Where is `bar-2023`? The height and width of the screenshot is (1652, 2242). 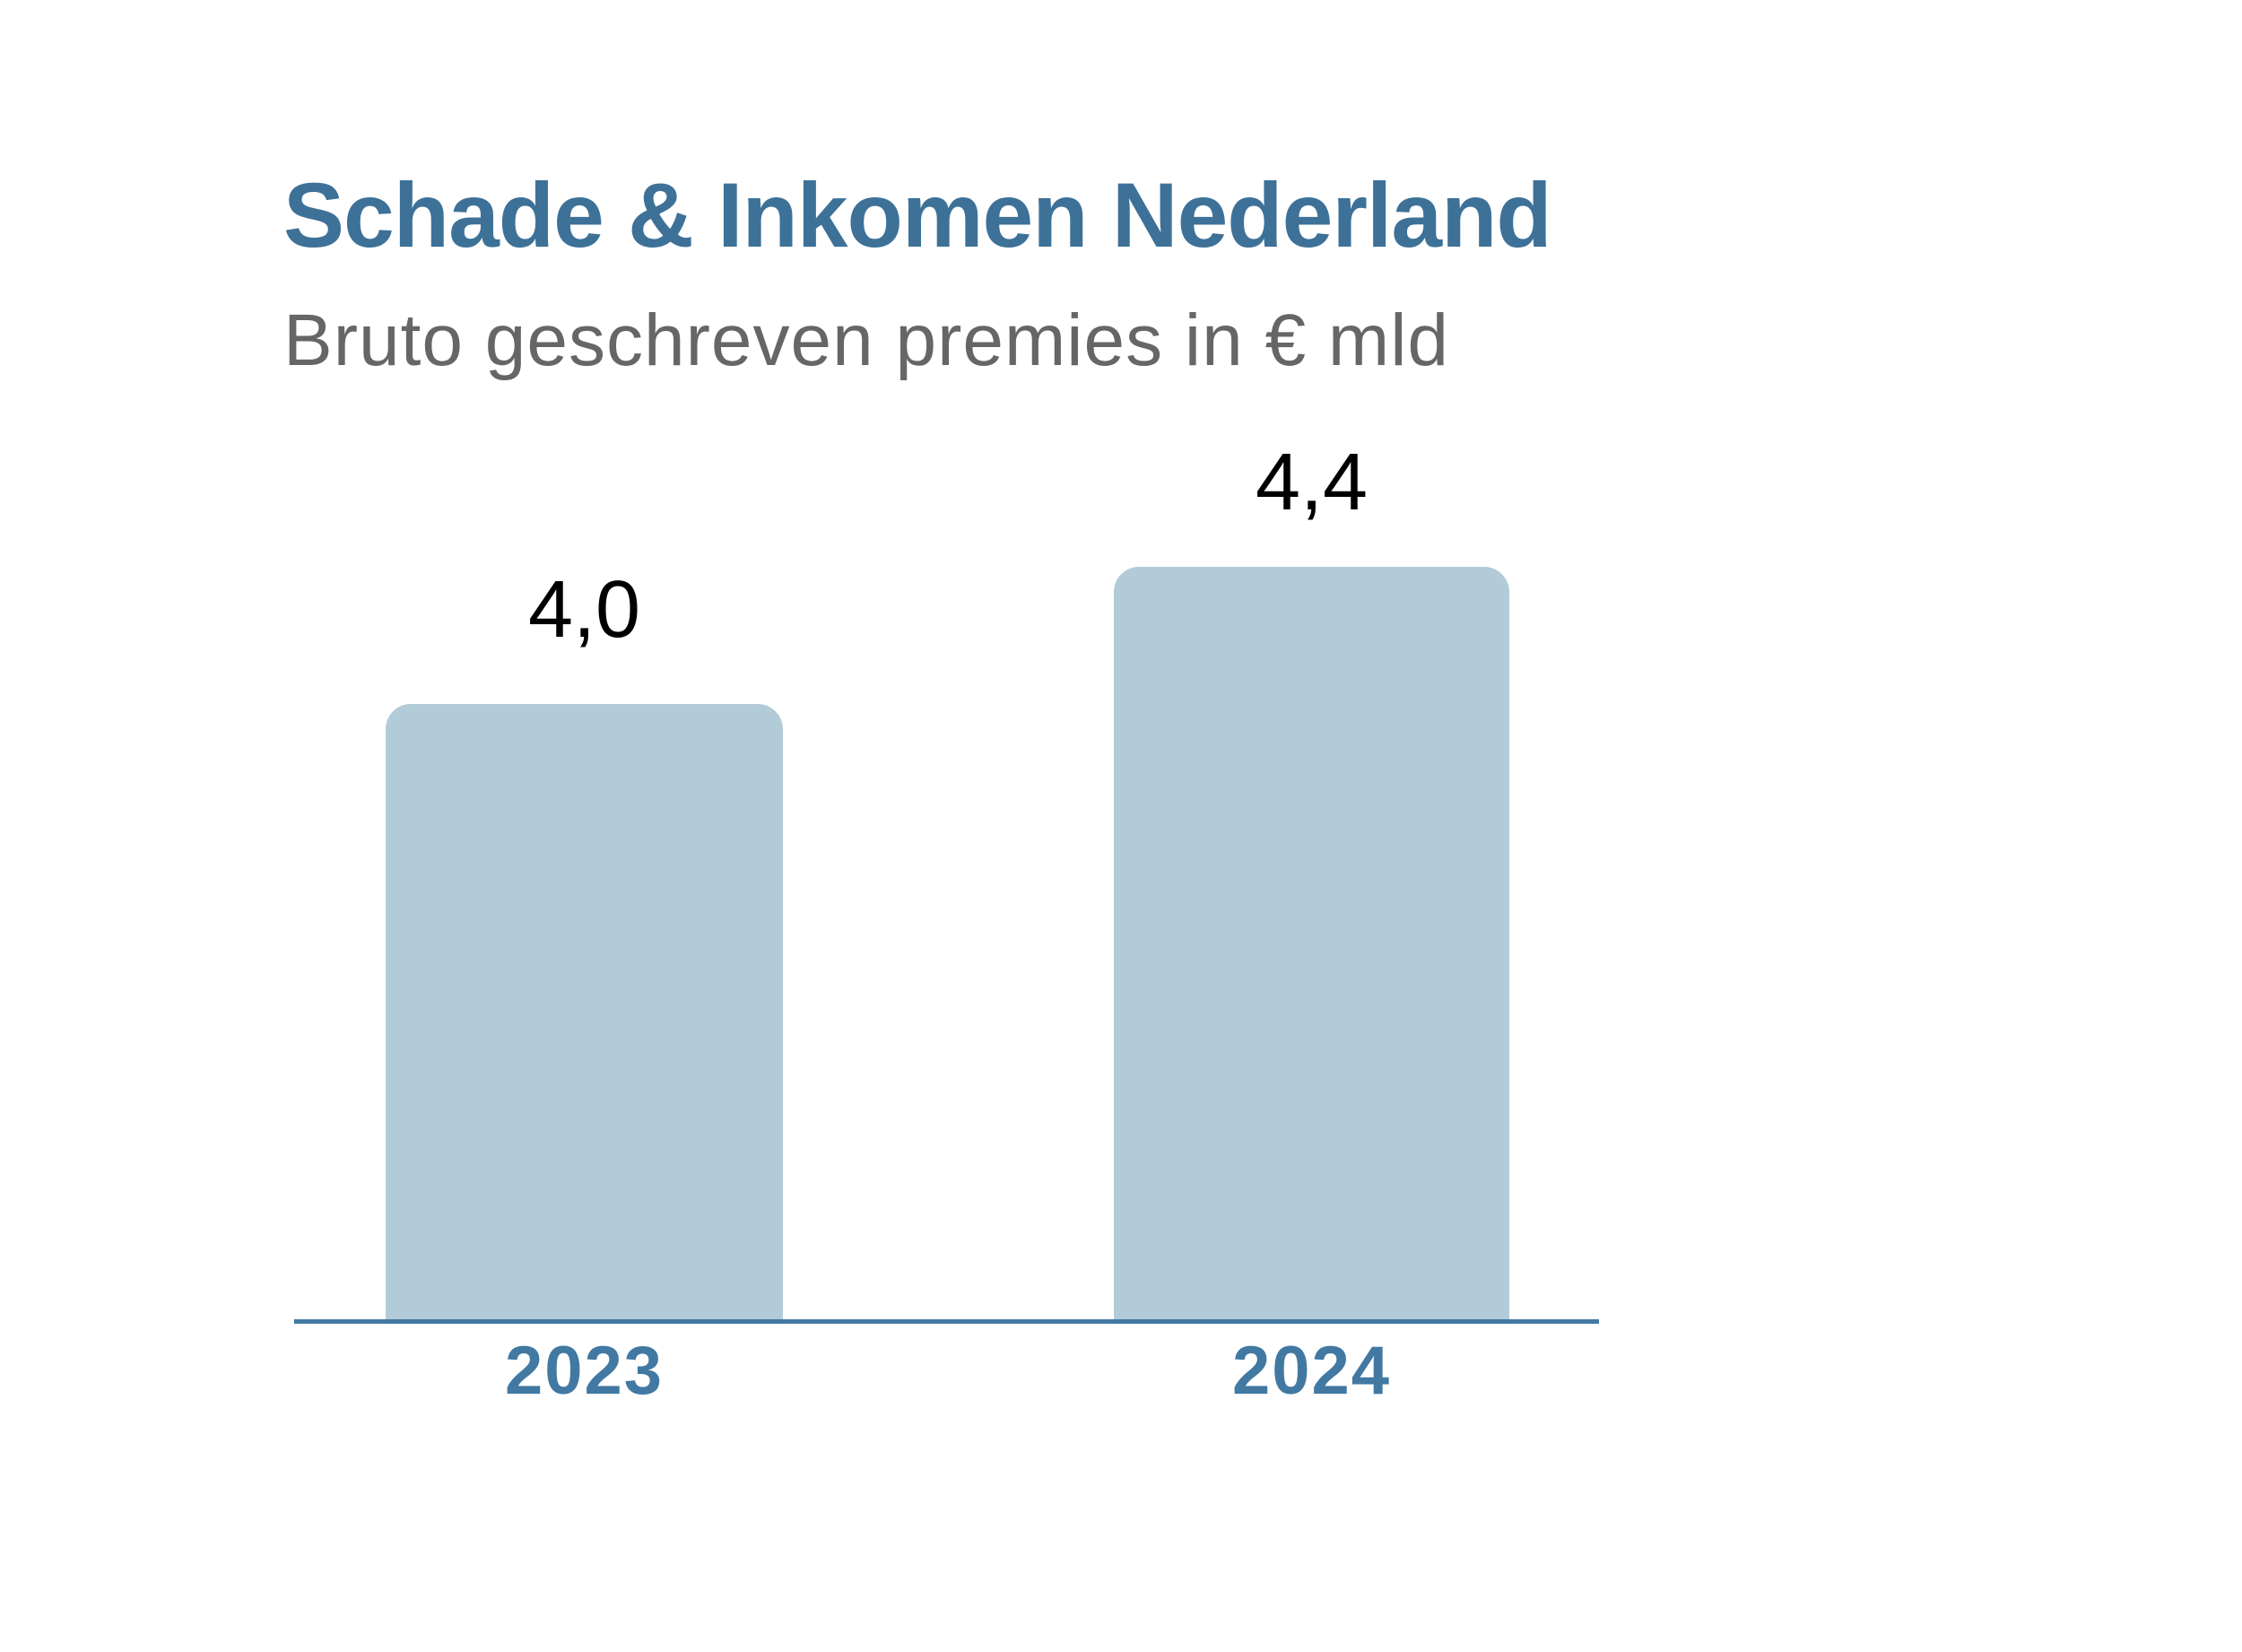
bar-2023 is located at coordinates (584, 1013).